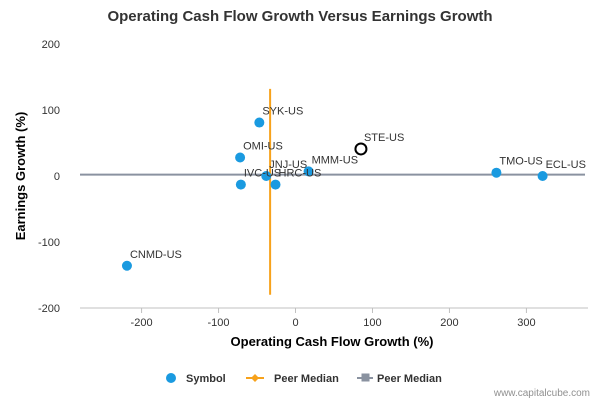  I want to click on data-point-label: ECL-US, so click(566, 165).